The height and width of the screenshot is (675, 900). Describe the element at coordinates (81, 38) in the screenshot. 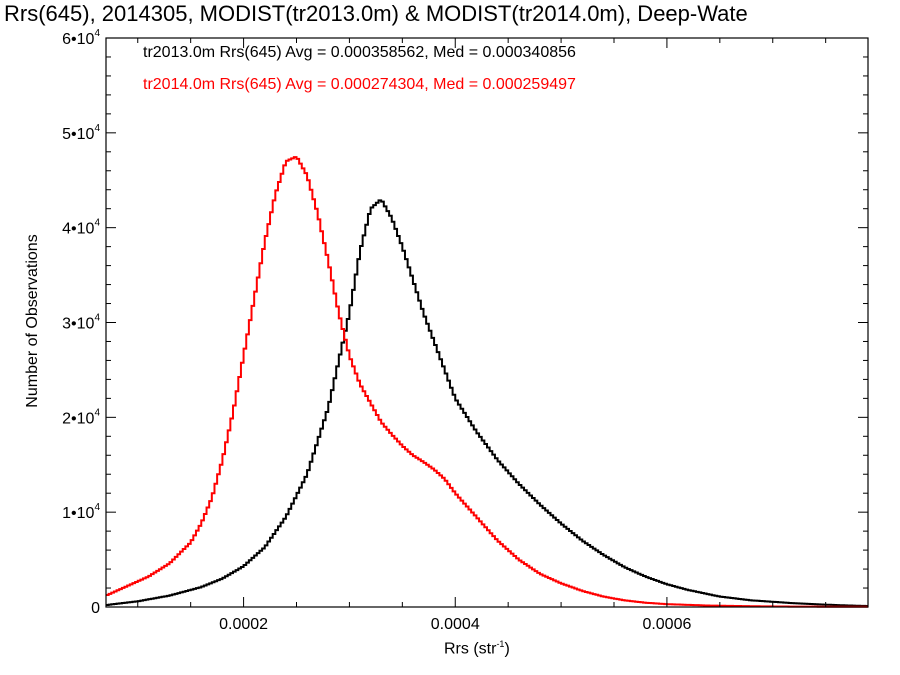

I see `y-tick-label: 6•104` at that location.